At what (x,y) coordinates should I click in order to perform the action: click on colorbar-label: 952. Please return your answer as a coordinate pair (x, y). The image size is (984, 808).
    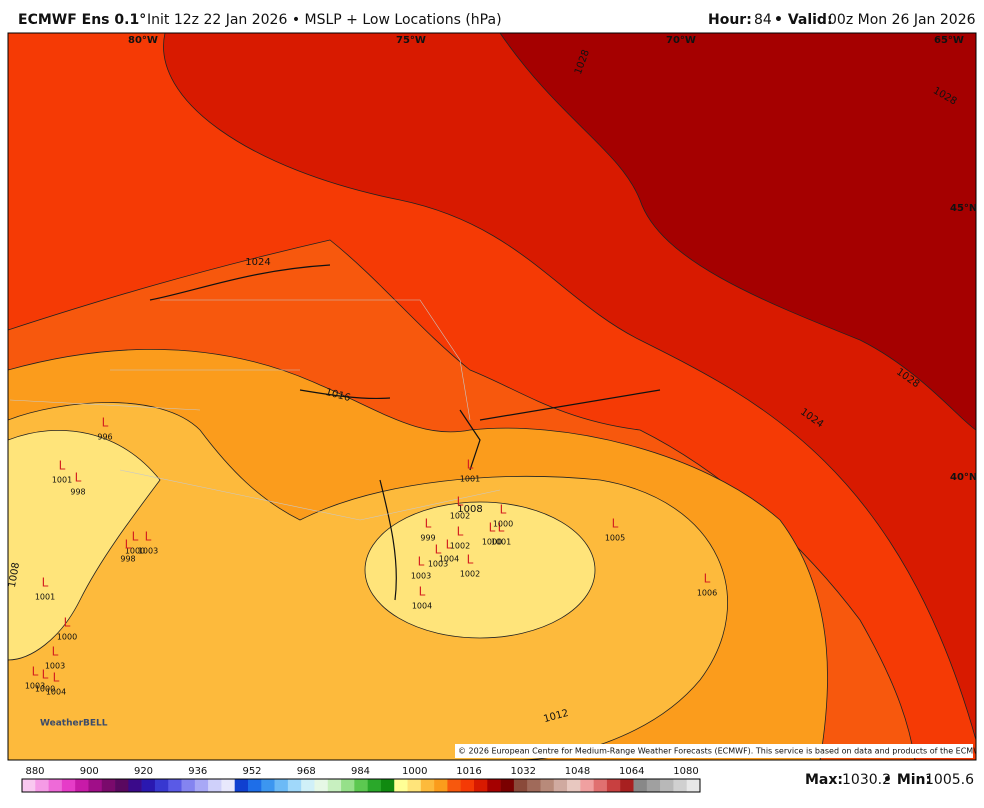
    Looking at the image, I should click on (251, 771).